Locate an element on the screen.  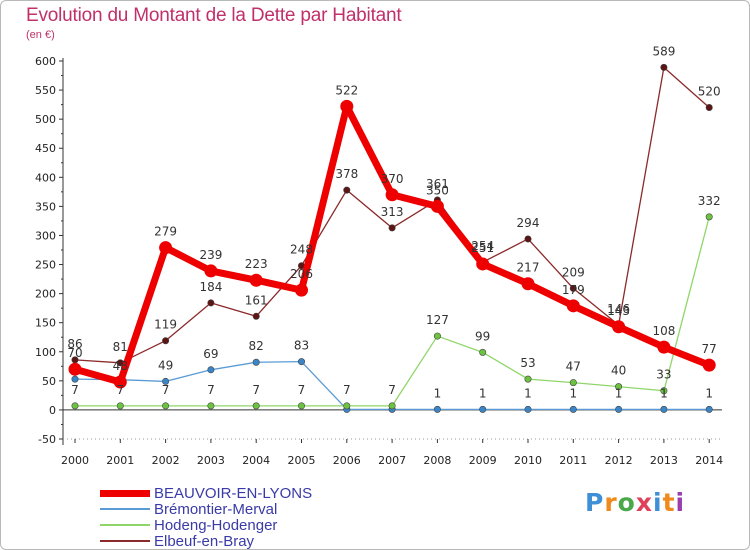
x-tick-label: 2001 is located at coordinates (120, 460).